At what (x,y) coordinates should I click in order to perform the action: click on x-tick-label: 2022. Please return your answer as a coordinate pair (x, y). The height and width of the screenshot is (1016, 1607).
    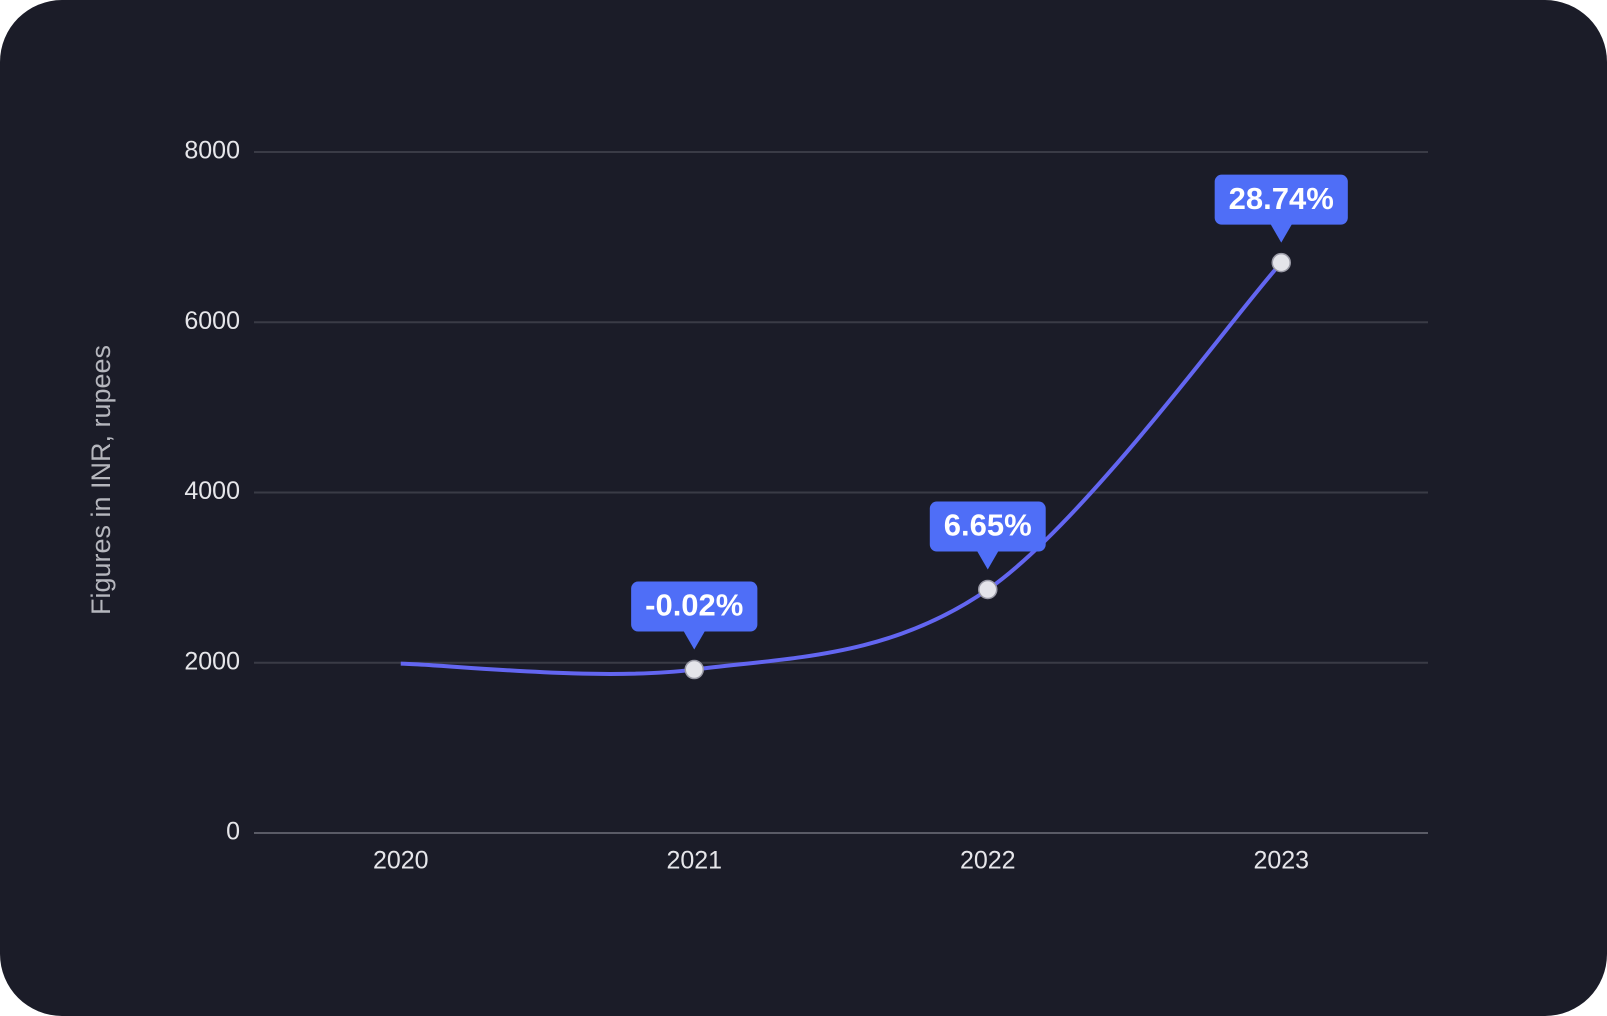
    Looking at the image, I should click on (988, 861).